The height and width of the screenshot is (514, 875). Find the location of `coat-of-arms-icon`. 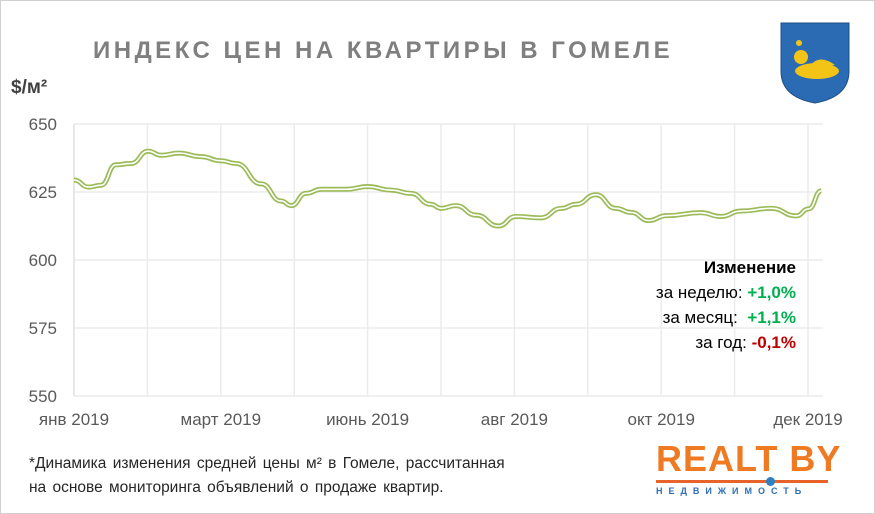

coat-of-arms-icon is located at coordinates (815, 63).